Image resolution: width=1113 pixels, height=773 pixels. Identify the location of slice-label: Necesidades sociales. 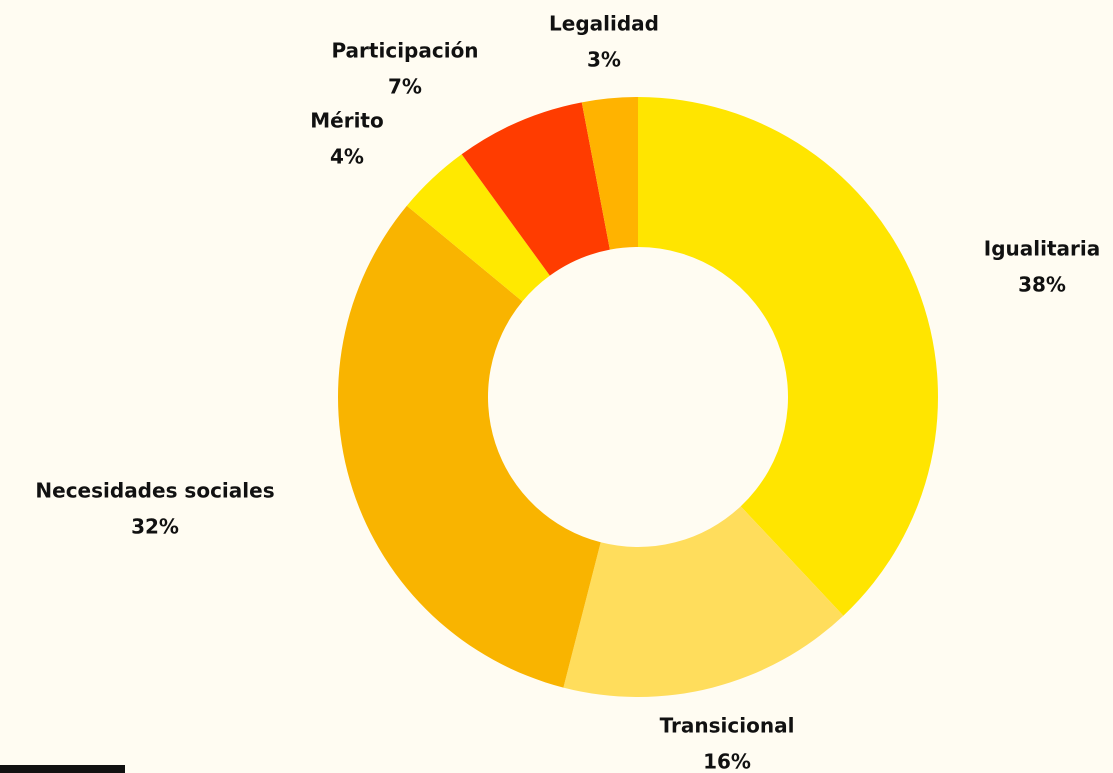
(154, 491).